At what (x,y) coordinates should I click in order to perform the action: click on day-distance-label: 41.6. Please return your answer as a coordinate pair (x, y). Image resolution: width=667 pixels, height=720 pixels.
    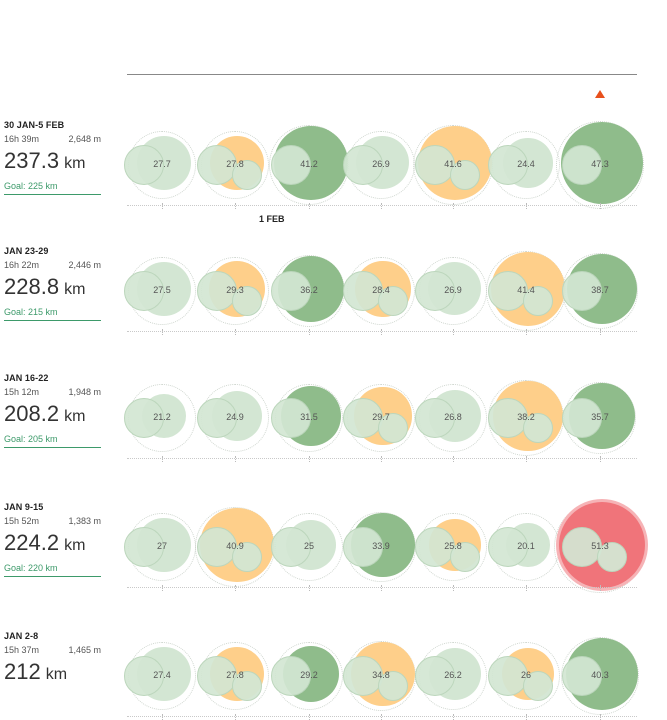
    Looking at the image, I should click on (453, 164).